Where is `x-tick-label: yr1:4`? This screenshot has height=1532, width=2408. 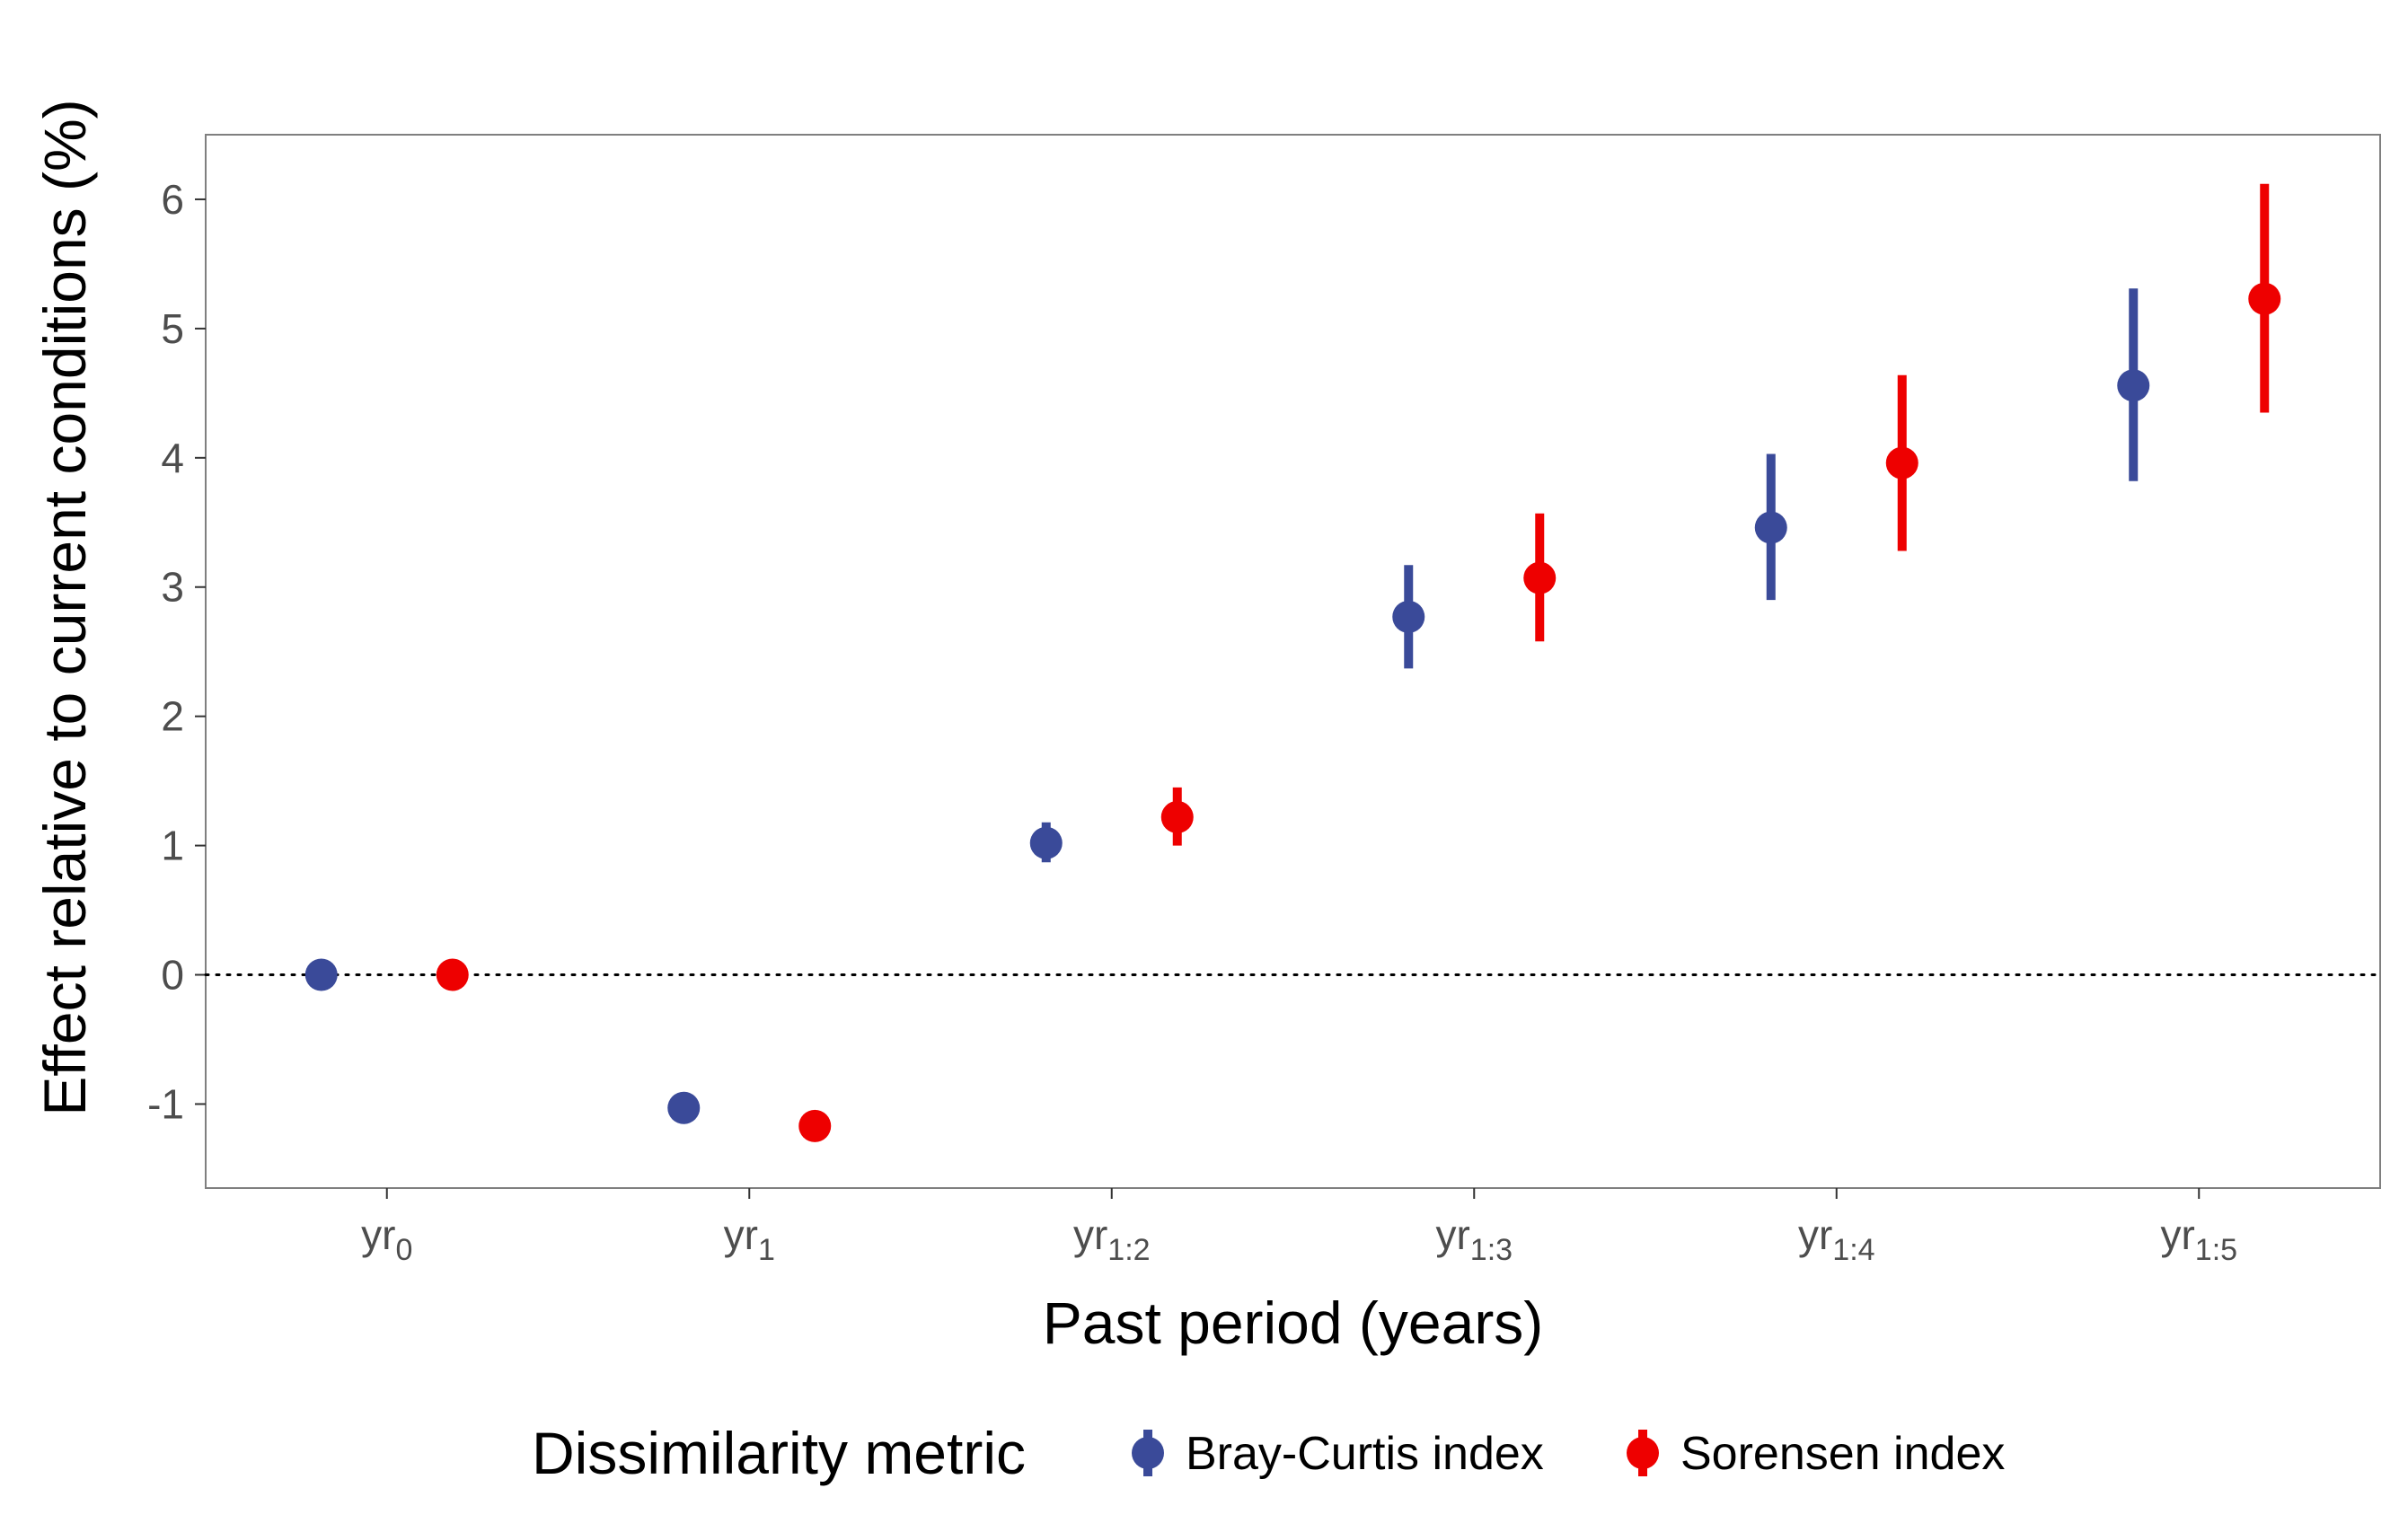 x-tick-label: yr1:4 is located at coordinates (1836, 1239).